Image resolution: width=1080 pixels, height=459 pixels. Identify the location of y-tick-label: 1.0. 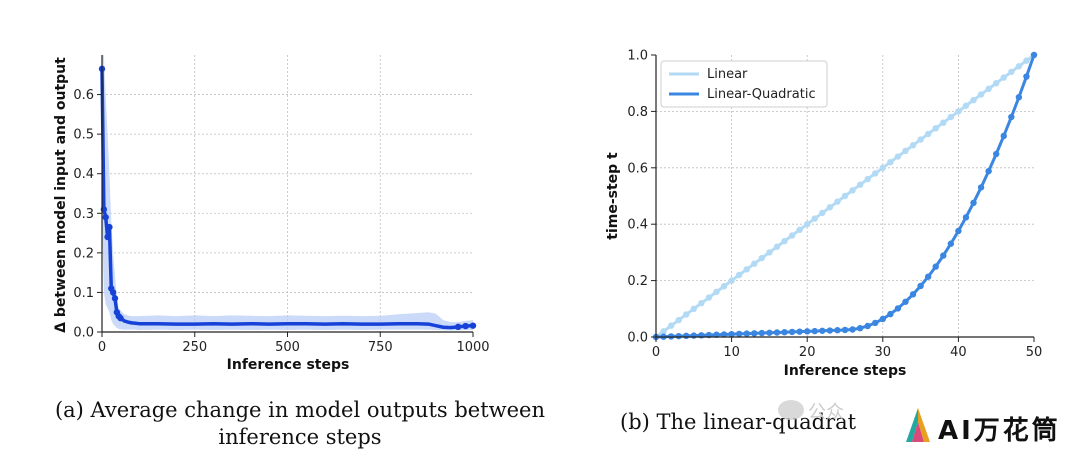
(637, 56).